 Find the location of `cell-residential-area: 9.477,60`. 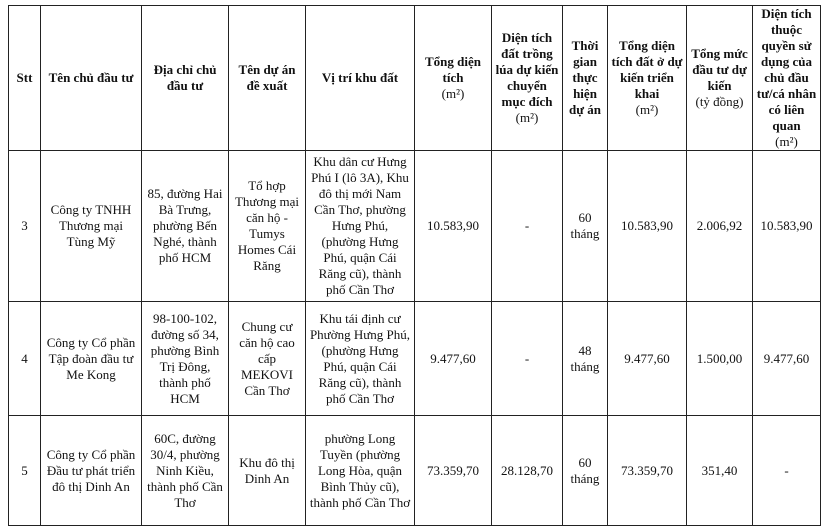

cell-residential-area: 9.477,60 is located at coordinates (647, 358).